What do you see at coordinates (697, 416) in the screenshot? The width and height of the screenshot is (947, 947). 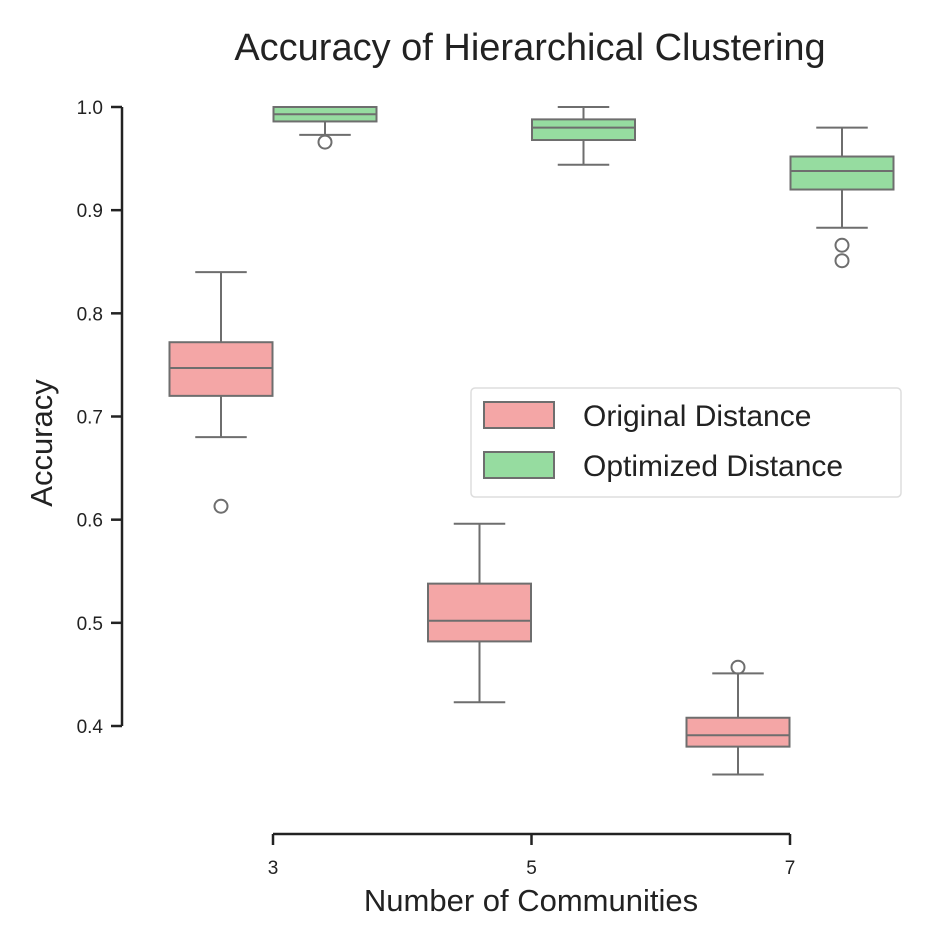 I see `legend-label: Original Distance` at bounding box center [697, 416].